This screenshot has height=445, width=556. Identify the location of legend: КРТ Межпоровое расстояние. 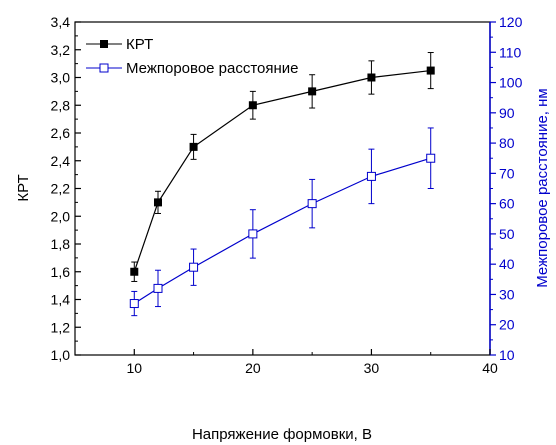
(192, 56).